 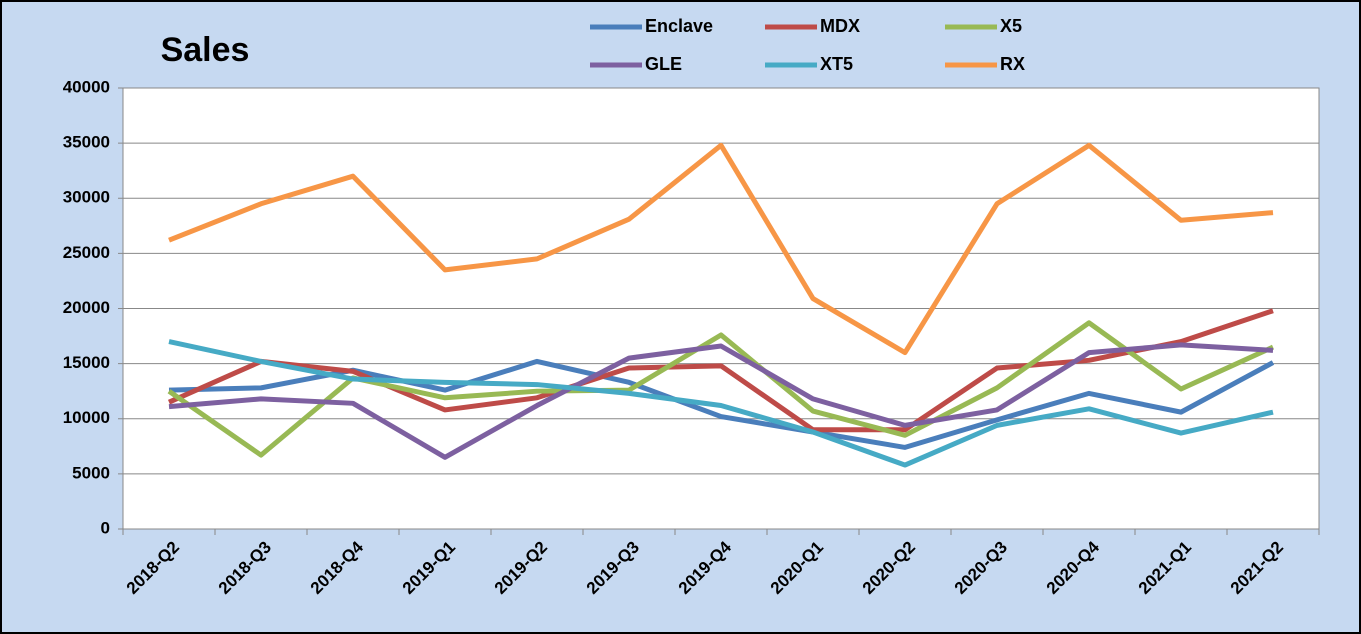 I want to click on legend-label: RX, so click(x=1012, y=64).